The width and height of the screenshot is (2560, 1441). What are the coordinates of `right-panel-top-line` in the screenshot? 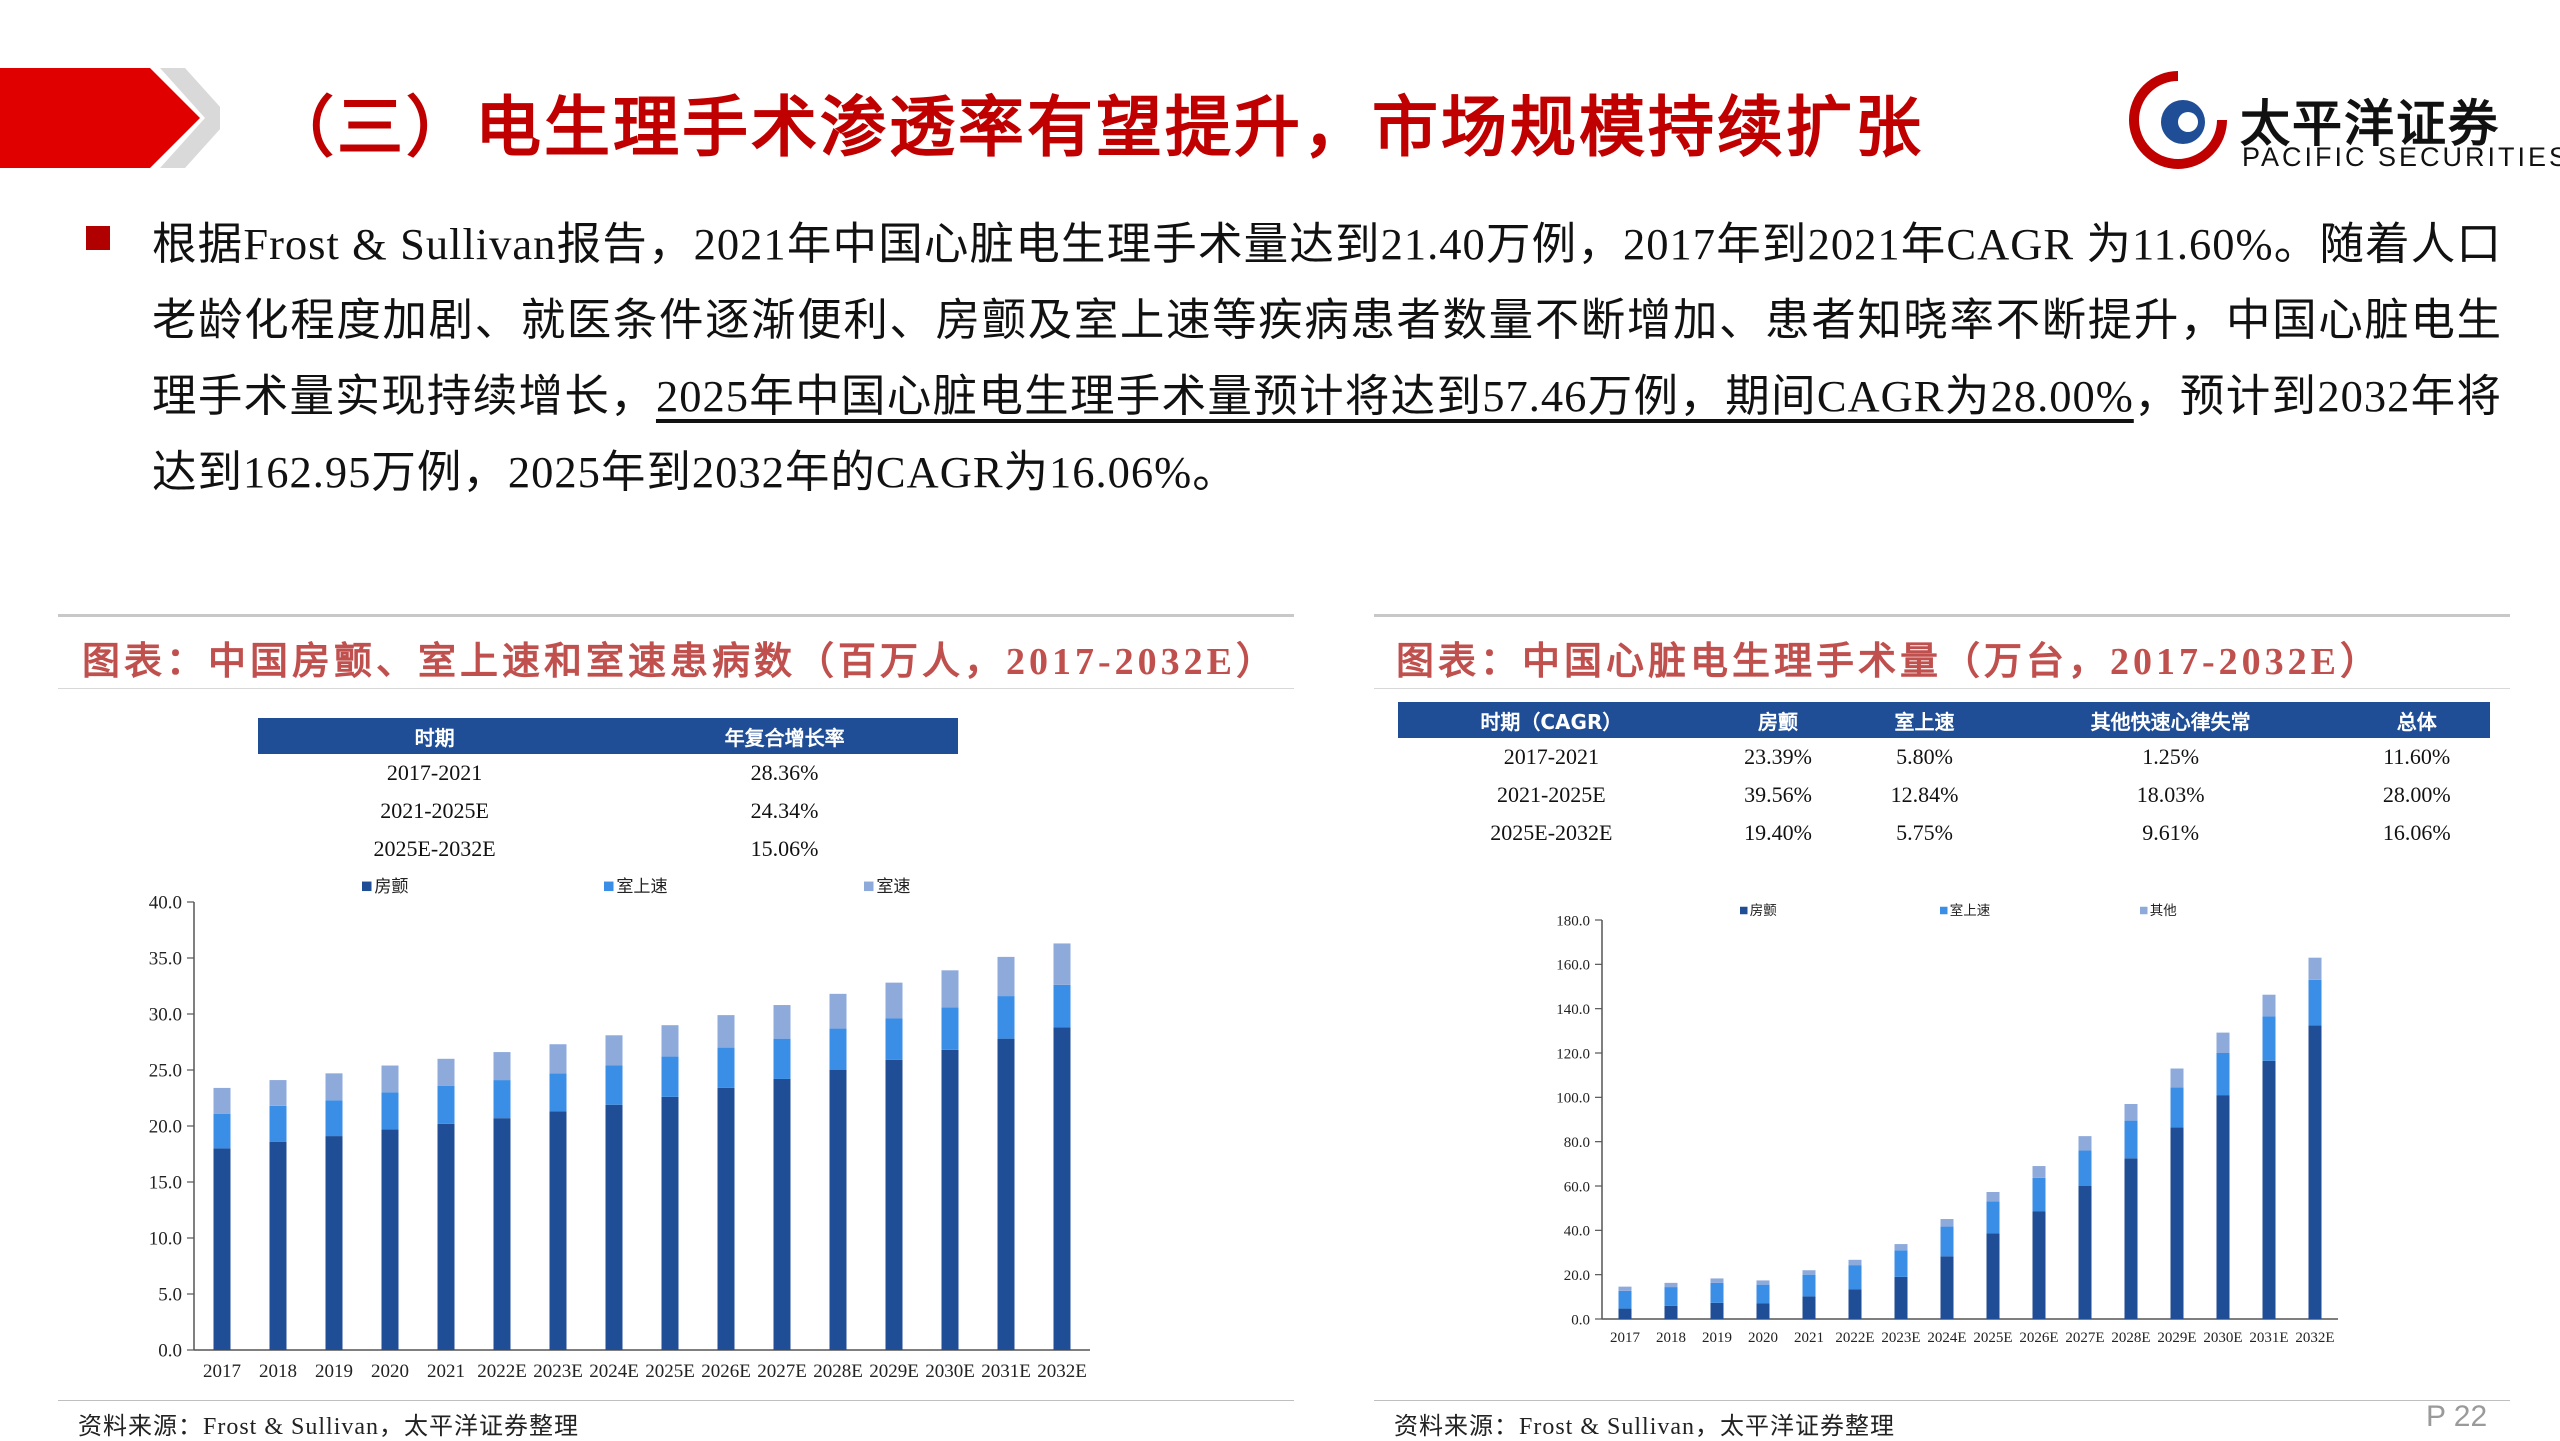 It's located at (1942, 615).